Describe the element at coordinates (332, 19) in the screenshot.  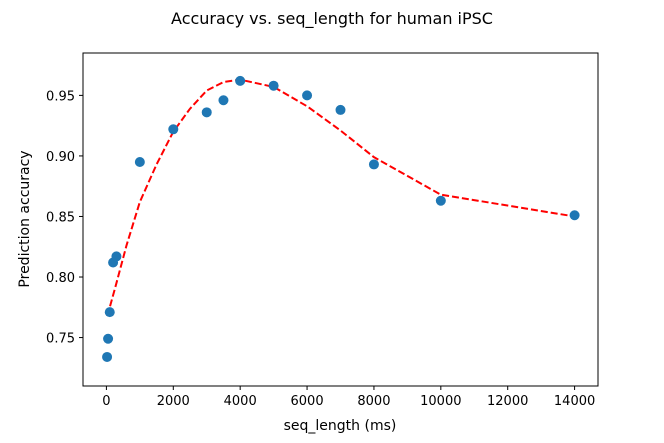
I see `chart-title: Accuracy vs. seq_length for human iPSC` at that location.